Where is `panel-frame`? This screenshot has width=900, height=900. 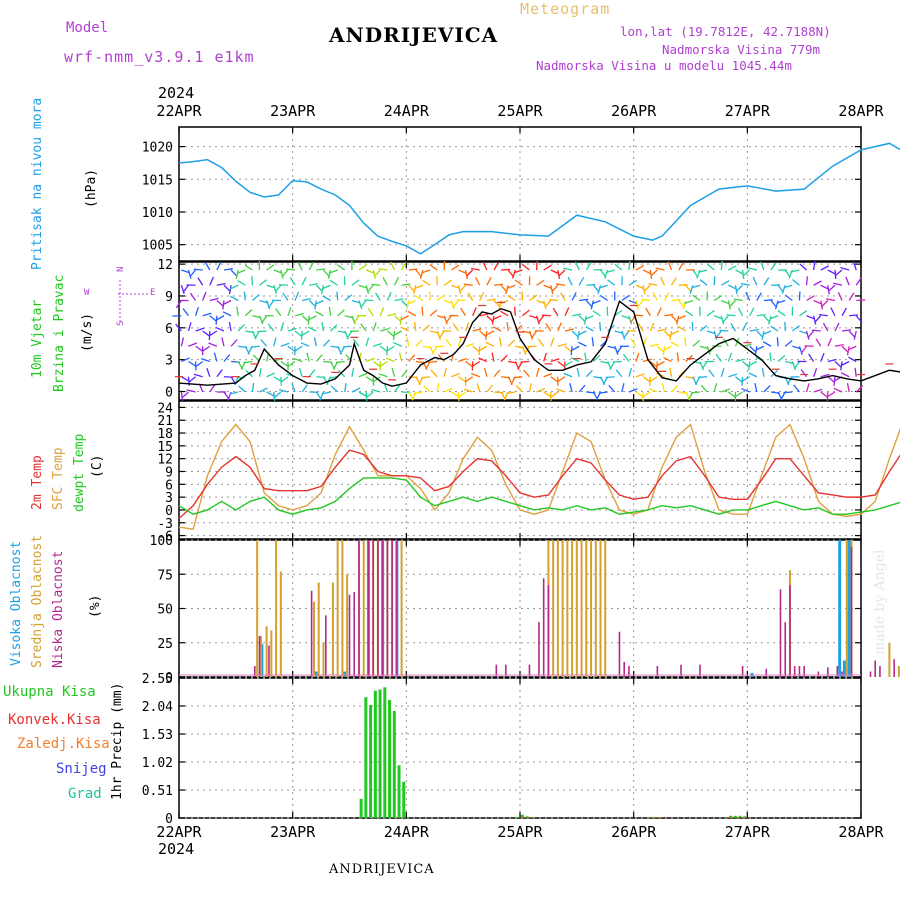 panel-frame is located at coordinates (520, 470).